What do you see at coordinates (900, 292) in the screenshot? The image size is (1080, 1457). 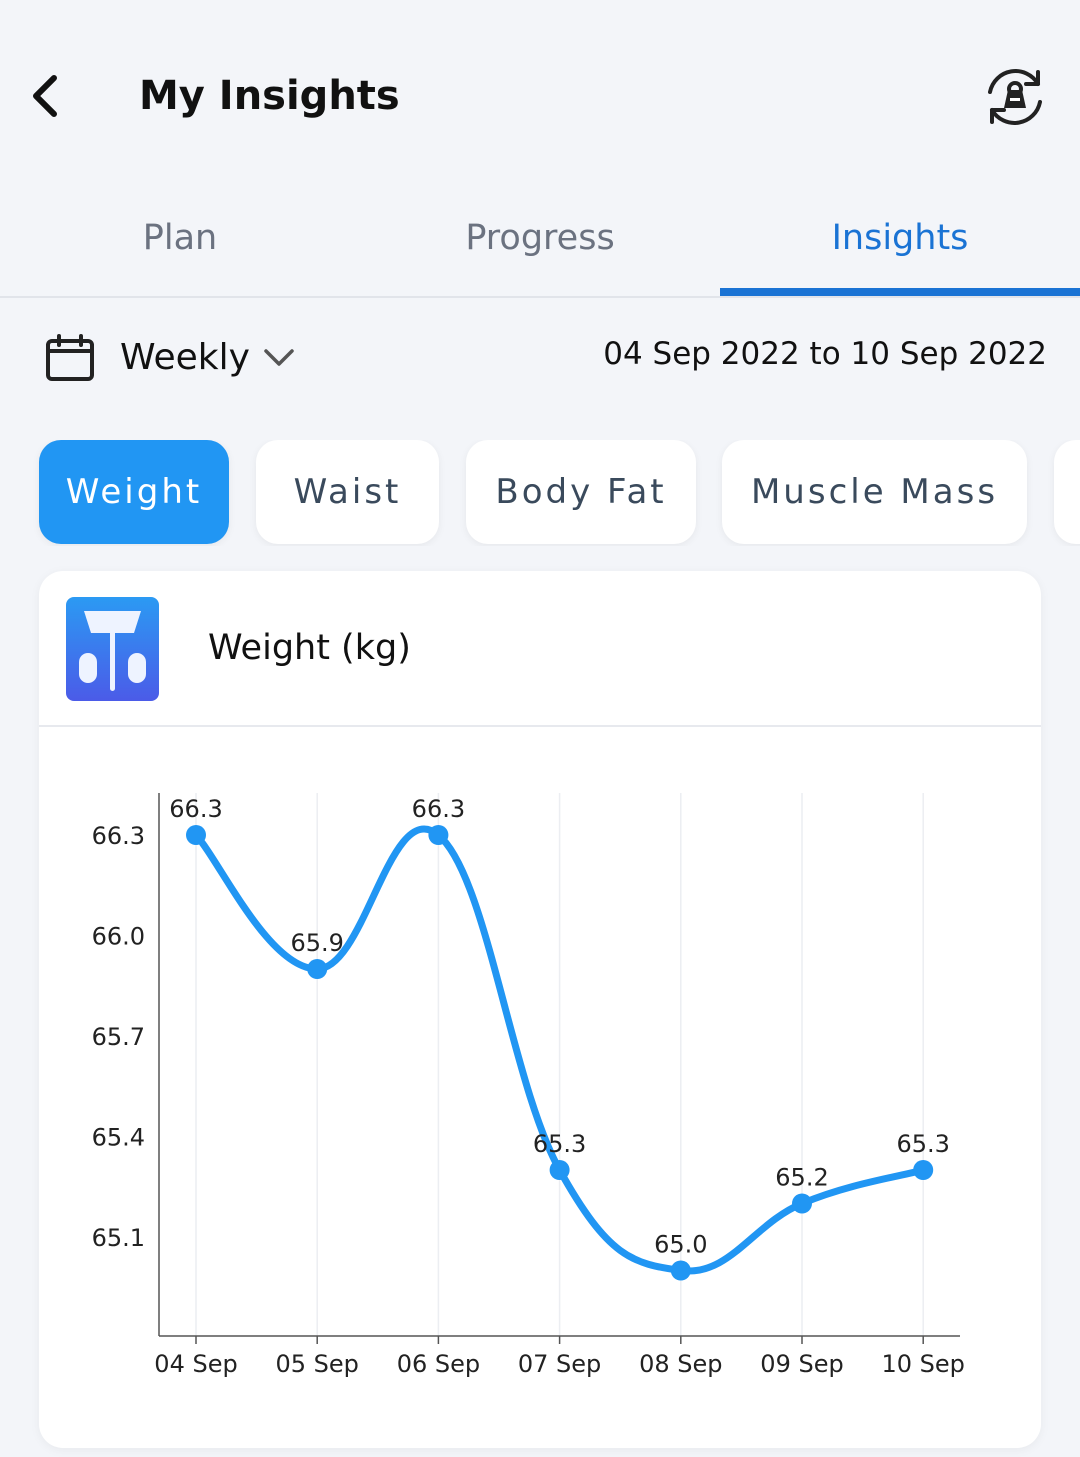 I see `active-tab-indicator` at bounding box center [900, 292].